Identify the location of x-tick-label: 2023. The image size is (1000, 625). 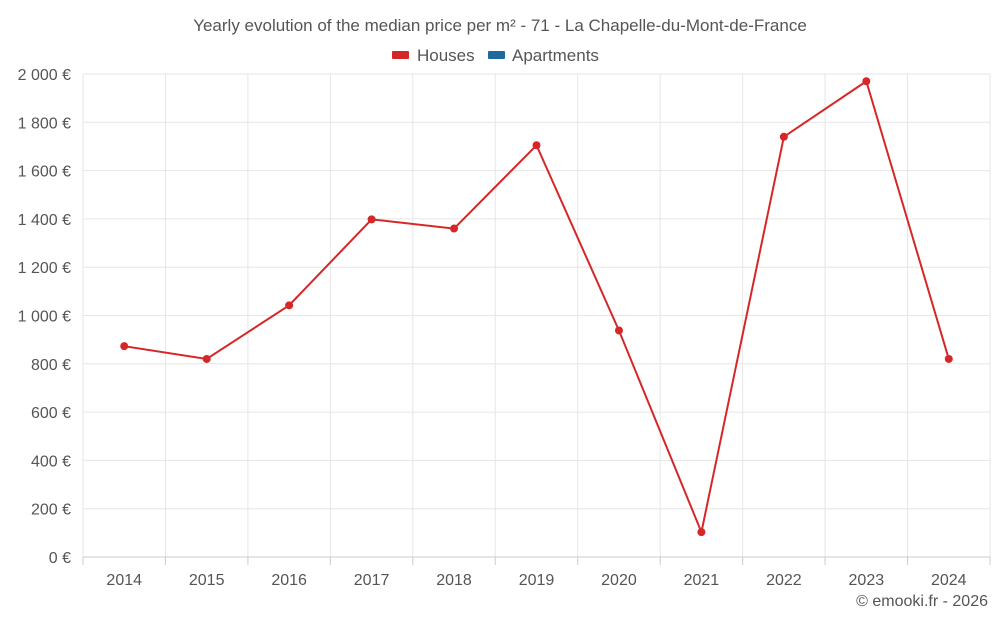
(867, 580).